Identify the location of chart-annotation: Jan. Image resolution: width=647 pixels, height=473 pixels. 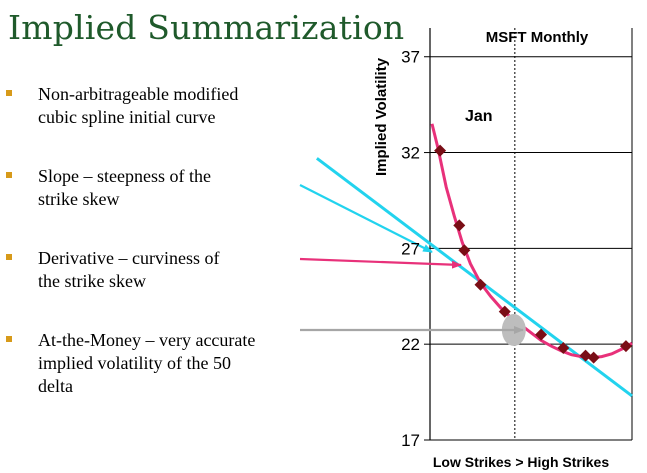
(479, 116).